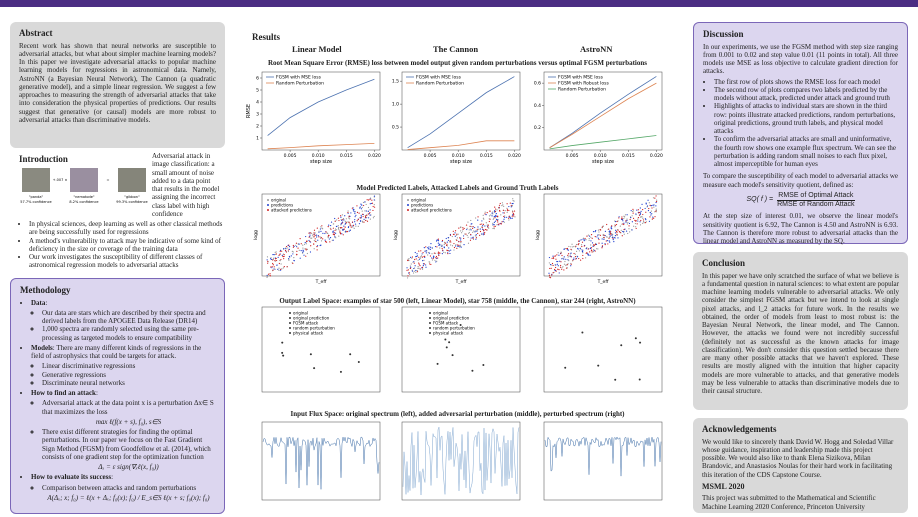  Describe the element at coordinates (461, 112) in the screenshot. I see `line` at that location.